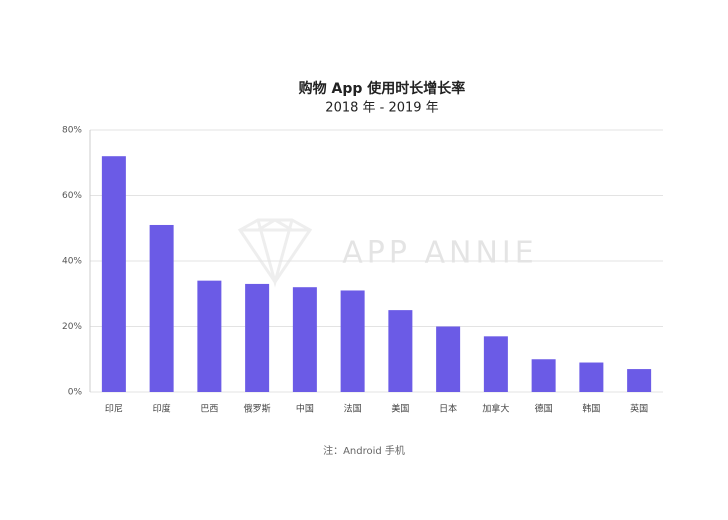 The image size is (728, 520). What do you see at coordinates (382, 88) in the screenshot?
I see `chart-title: 购物 App 使用时长增长率` at bounding box center [382, 88].